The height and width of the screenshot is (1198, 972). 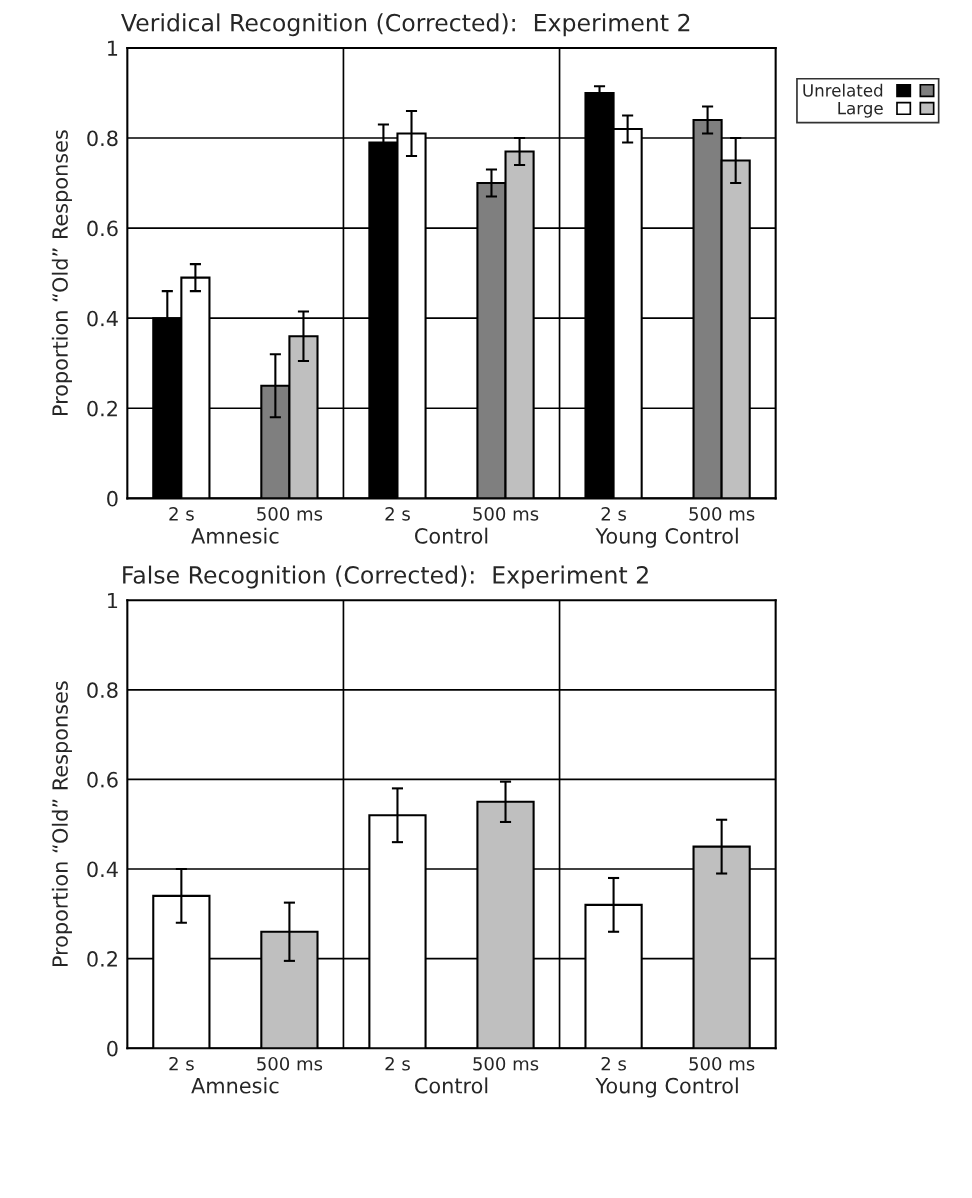 What do you see at coordinates (860, 110) in the screenshot?
I see `legend-label: Large` at bounding box center [860, 110].